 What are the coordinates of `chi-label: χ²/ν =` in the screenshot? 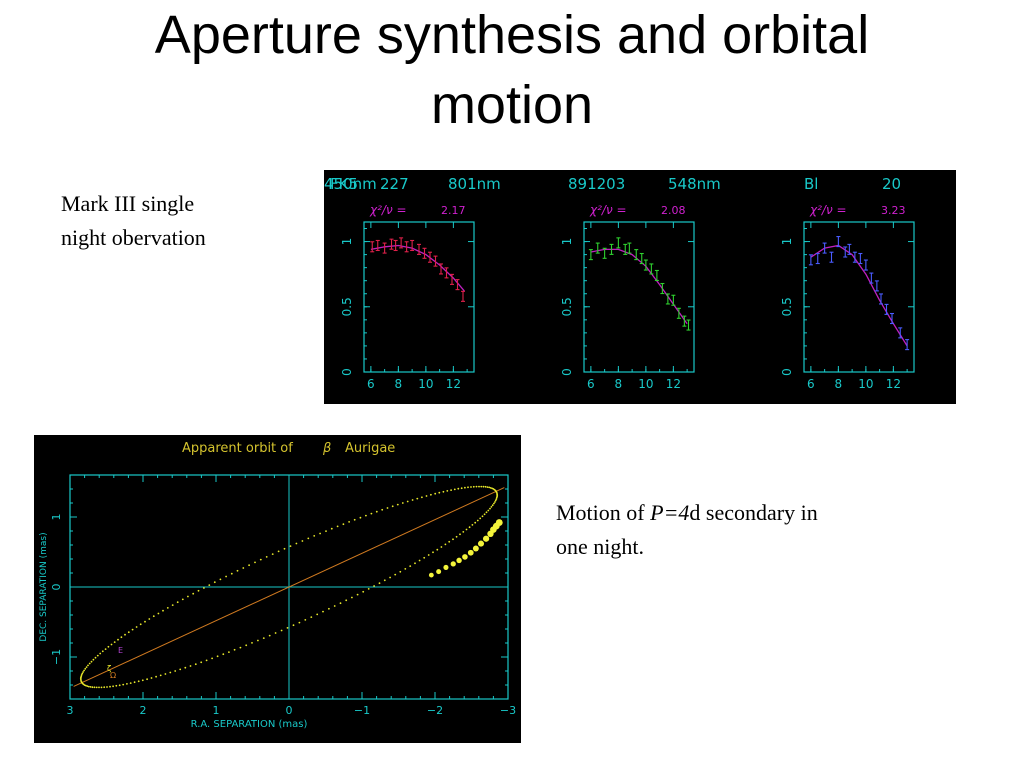 It's located at (828, 210).